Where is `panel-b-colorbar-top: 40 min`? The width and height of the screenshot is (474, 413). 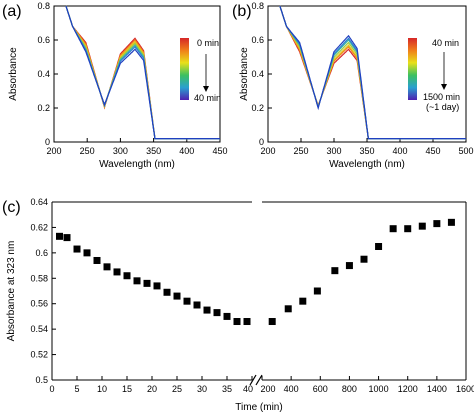 panel-b-colorbar-top: 40 min is located at coordinates (445, 43).